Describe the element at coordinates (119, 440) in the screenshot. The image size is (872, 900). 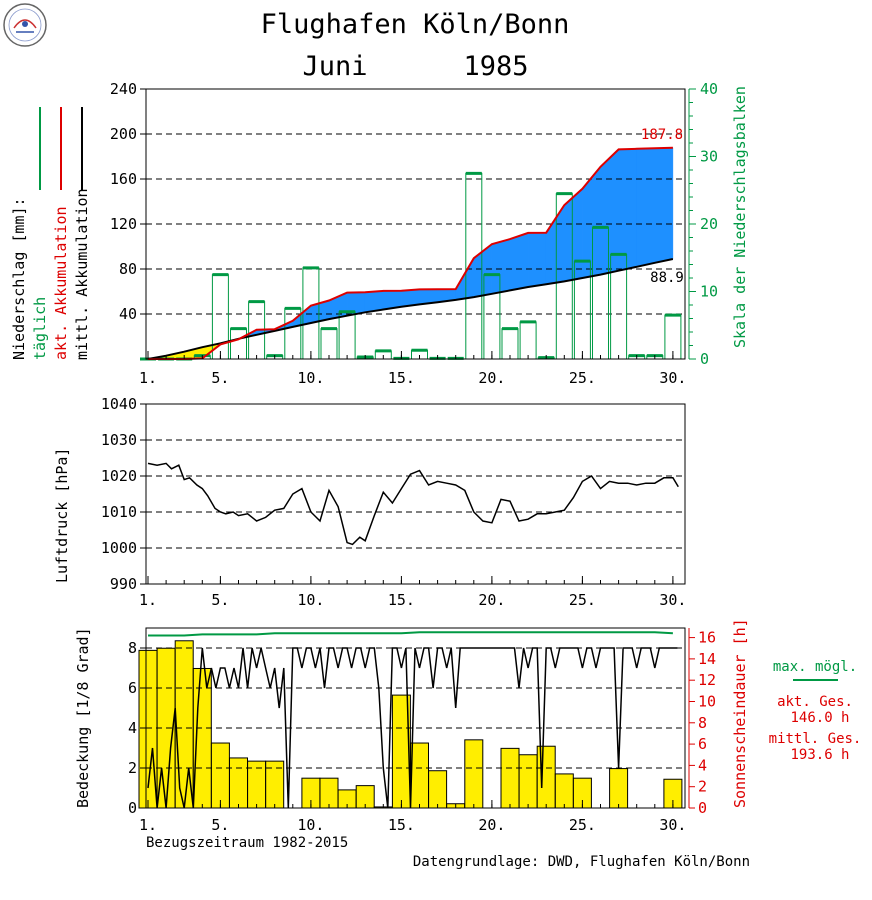
I see `pressure-y-tick-label: 1030` at that location.